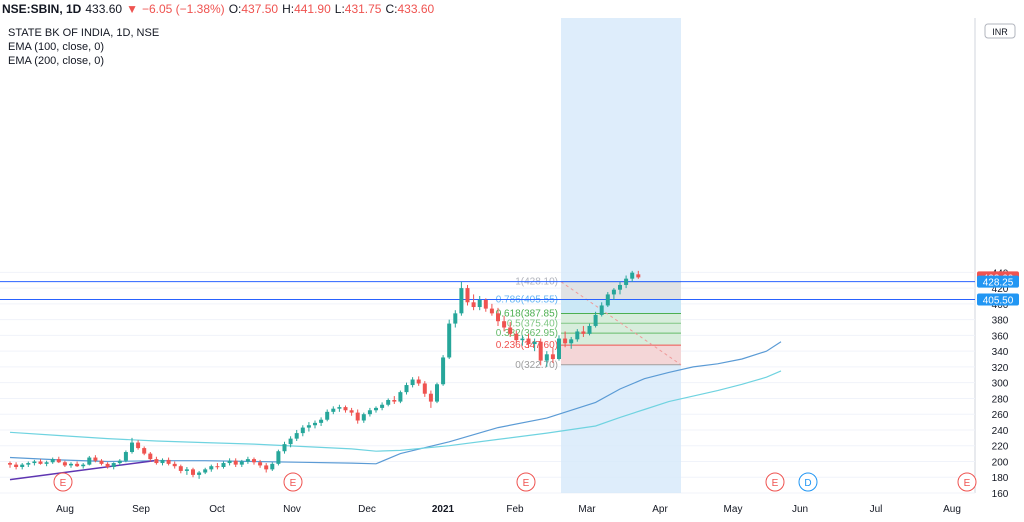 The image size is (1024, 522). Describe the element at coordinates (536, 282) in the screenshot. I see `fib-level-label: 1(428.10)` at that location.